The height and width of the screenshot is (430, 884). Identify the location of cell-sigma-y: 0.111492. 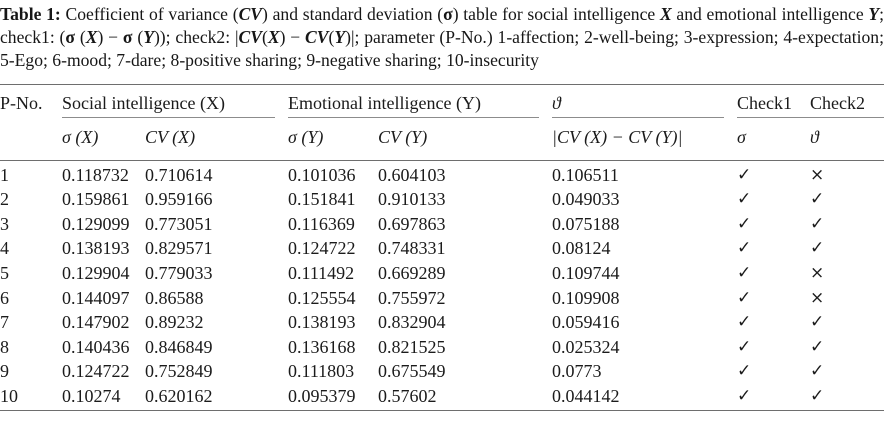
(321, 272).